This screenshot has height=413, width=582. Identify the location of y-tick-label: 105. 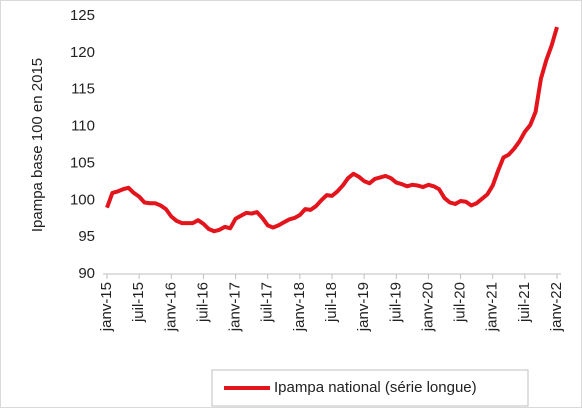
(82, 162).